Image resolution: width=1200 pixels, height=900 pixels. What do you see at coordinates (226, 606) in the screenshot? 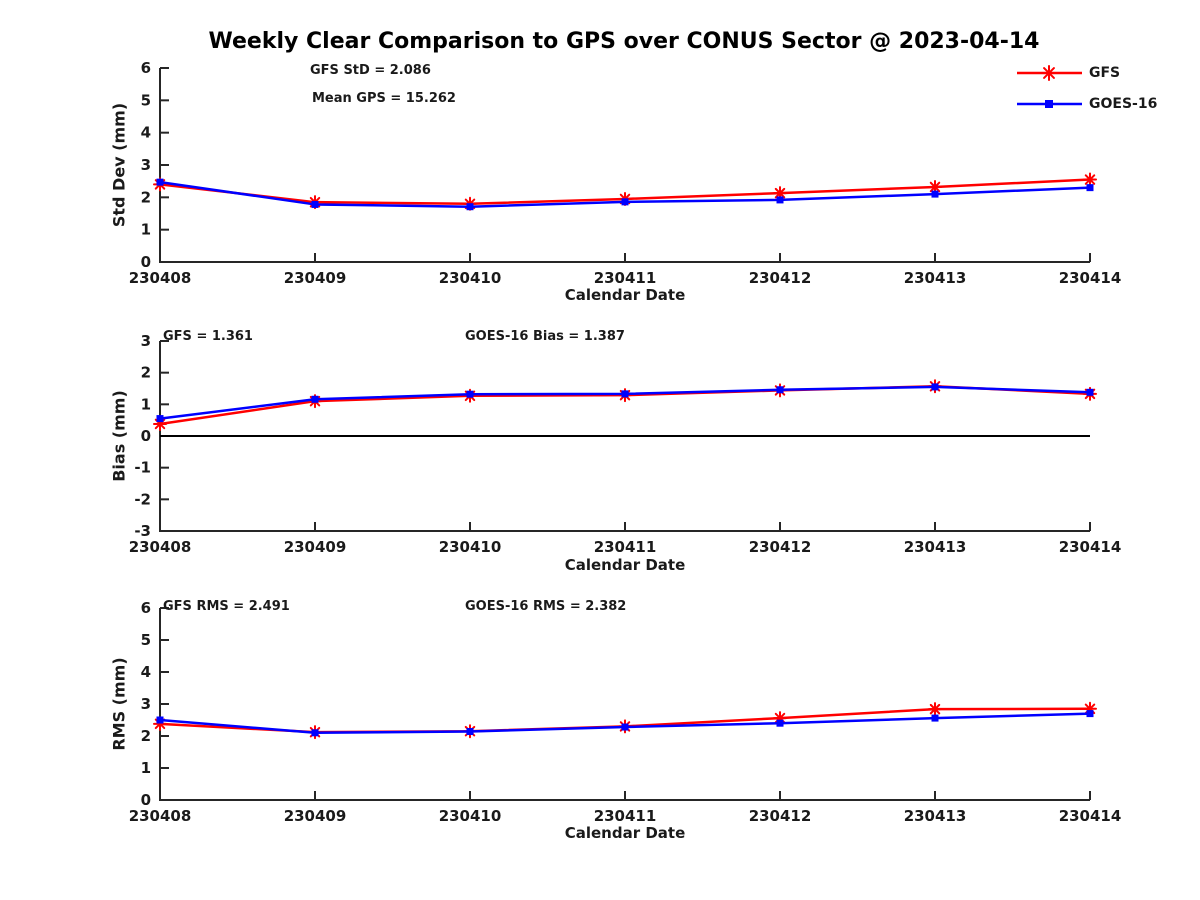
I see `rms-annotation-gfs: GFS RMS = 2.491` at bounding box center [226, 606].